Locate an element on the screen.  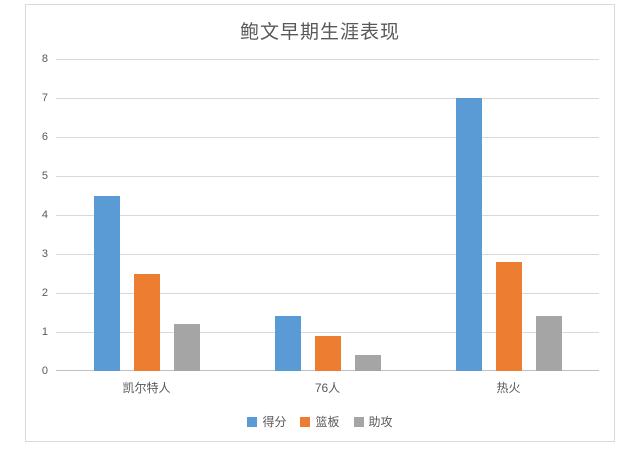
y-tick-label: 0 is located at coordinates (44, 371).